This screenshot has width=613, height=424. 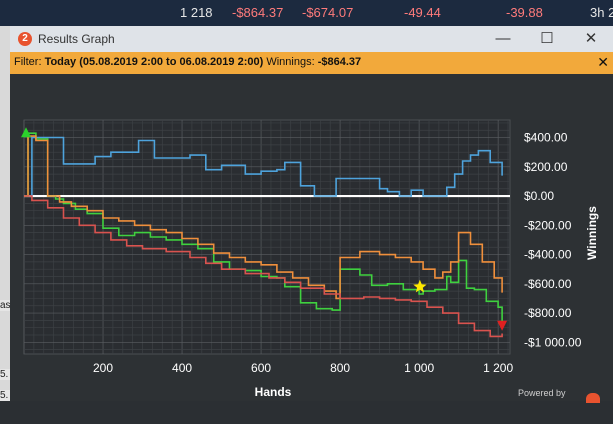 I want to click on x-tick-label: 200, so click(x=103, y=368).